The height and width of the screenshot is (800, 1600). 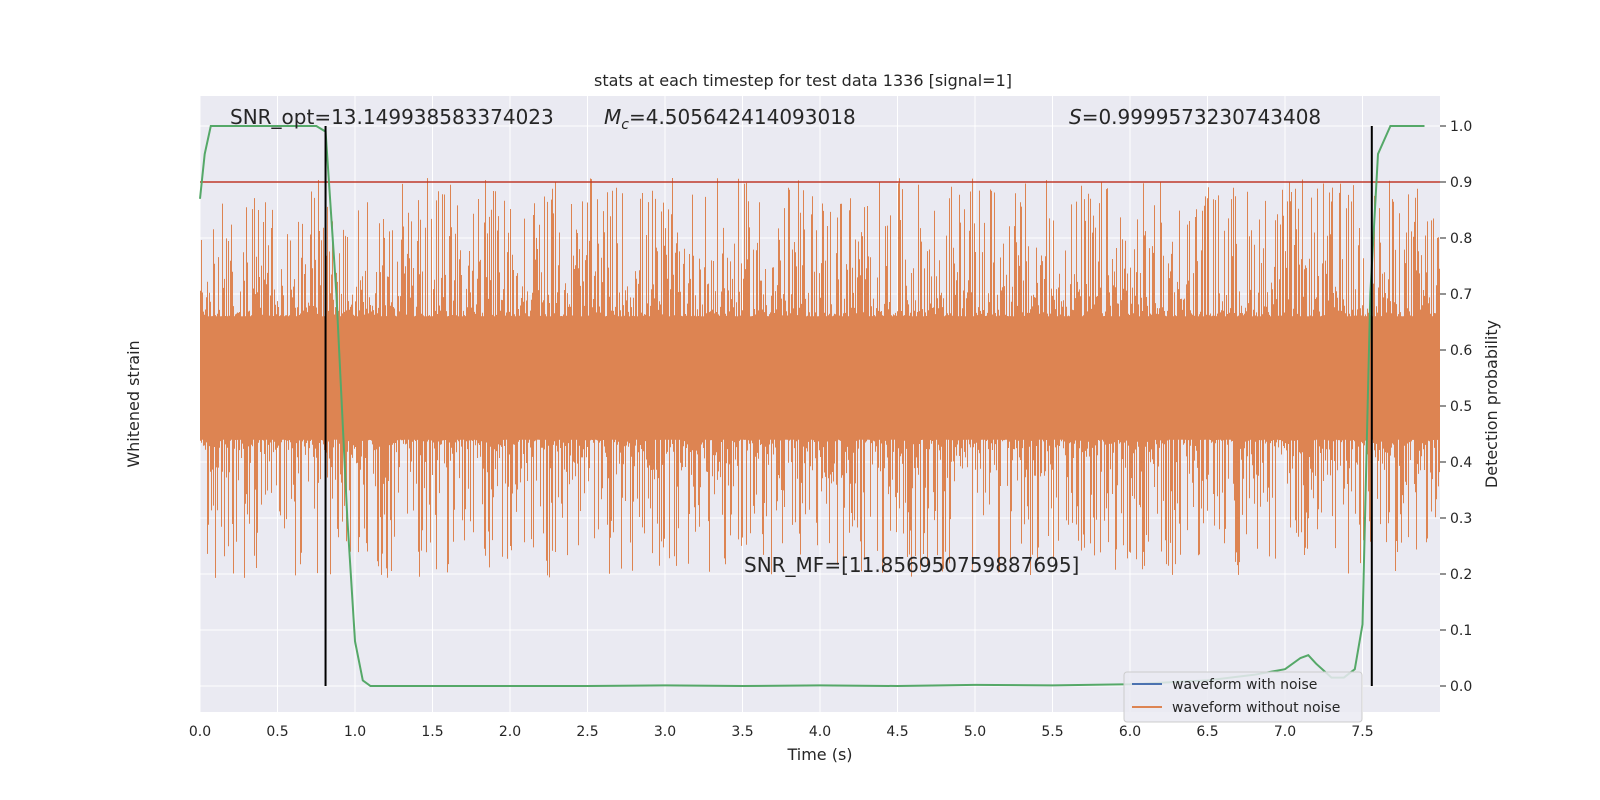 I want to click on y-tick-label: 0.8, so click(x=1461, y=239).